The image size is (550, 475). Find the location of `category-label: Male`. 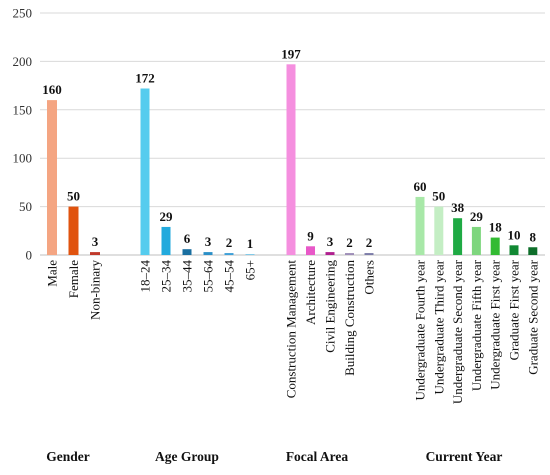

category-label: Male is located at coordinates (52, 273).